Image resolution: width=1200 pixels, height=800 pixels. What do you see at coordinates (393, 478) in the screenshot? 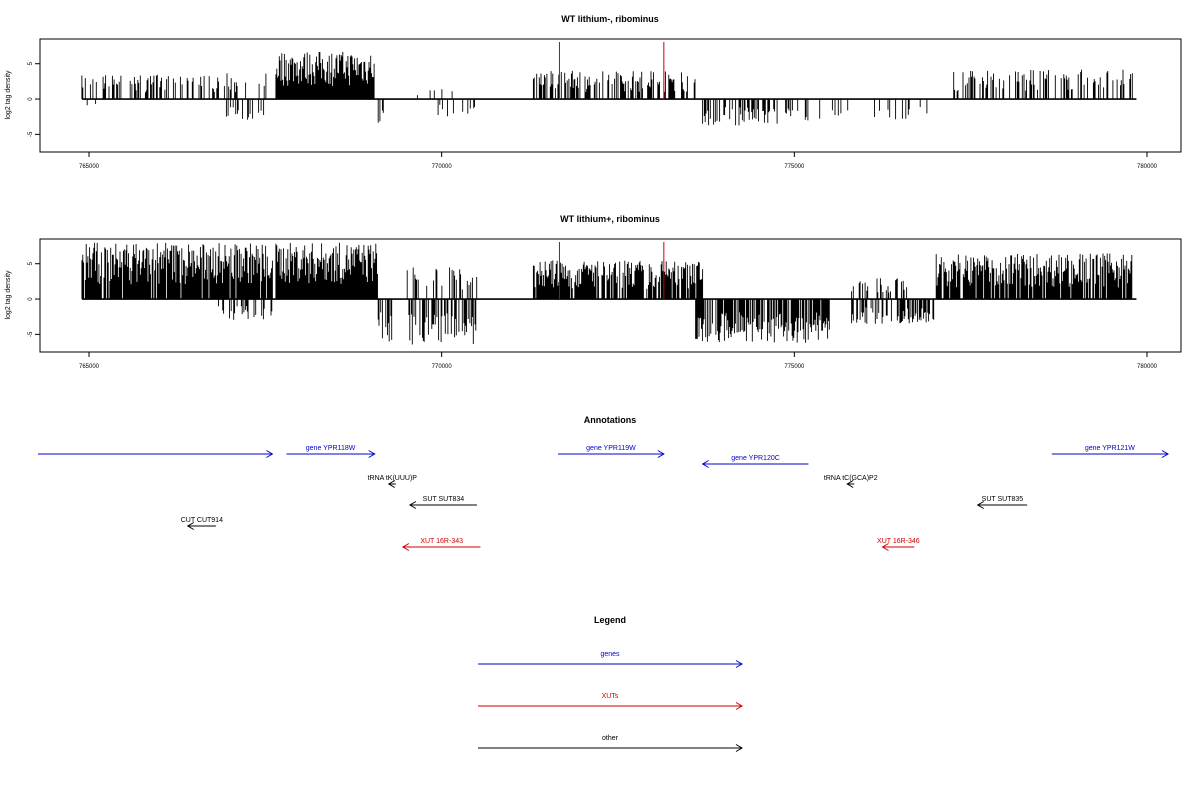
I see `annotation-label: tRNA tK(UUU)P` at bounding box center [393, 478].